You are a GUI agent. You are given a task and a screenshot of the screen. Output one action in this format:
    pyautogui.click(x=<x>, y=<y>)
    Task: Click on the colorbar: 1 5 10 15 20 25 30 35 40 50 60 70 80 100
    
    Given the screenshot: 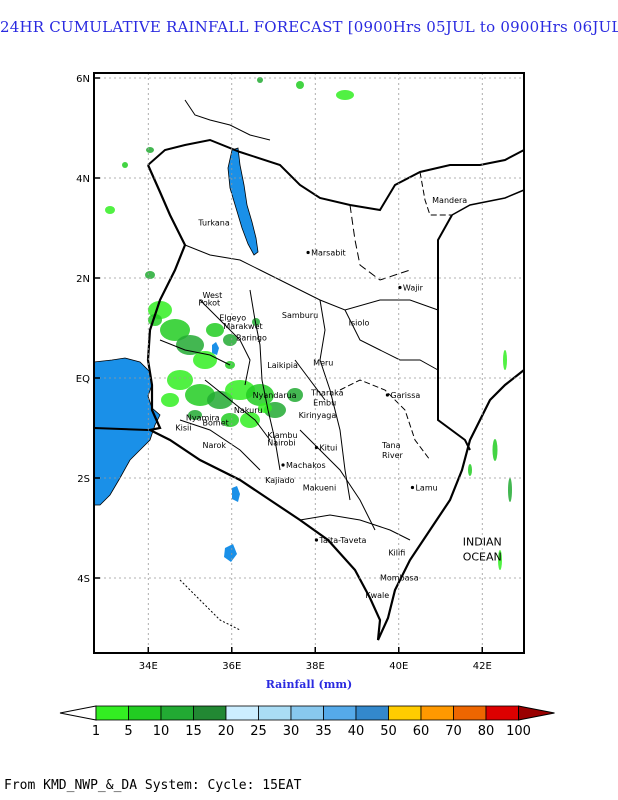 What is the action you would take?
    pyautogui.click(x=307, y=722)
    